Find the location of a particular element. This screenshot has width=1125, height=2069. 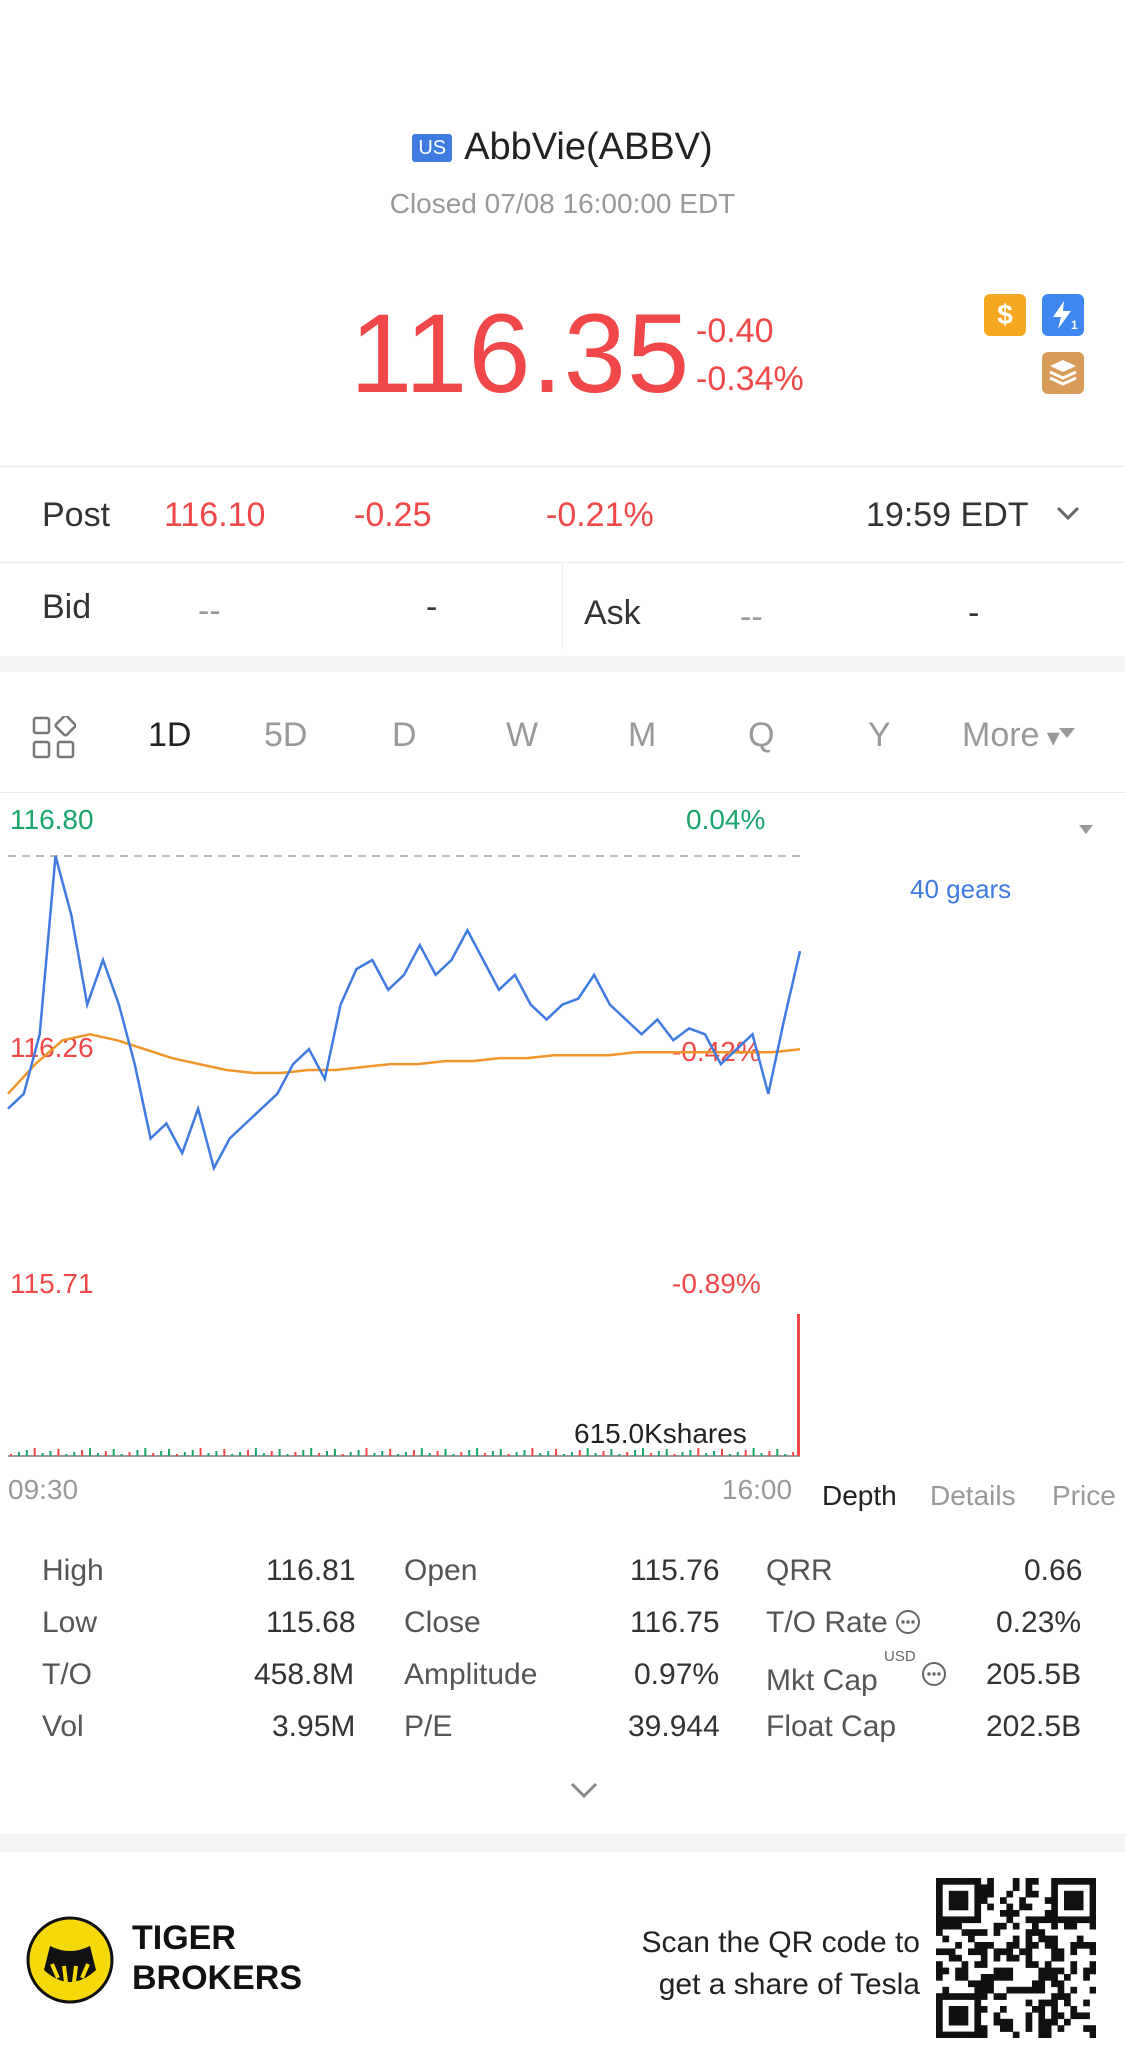

price-change-pct: -0.34% is located at coordinates (750, 379).